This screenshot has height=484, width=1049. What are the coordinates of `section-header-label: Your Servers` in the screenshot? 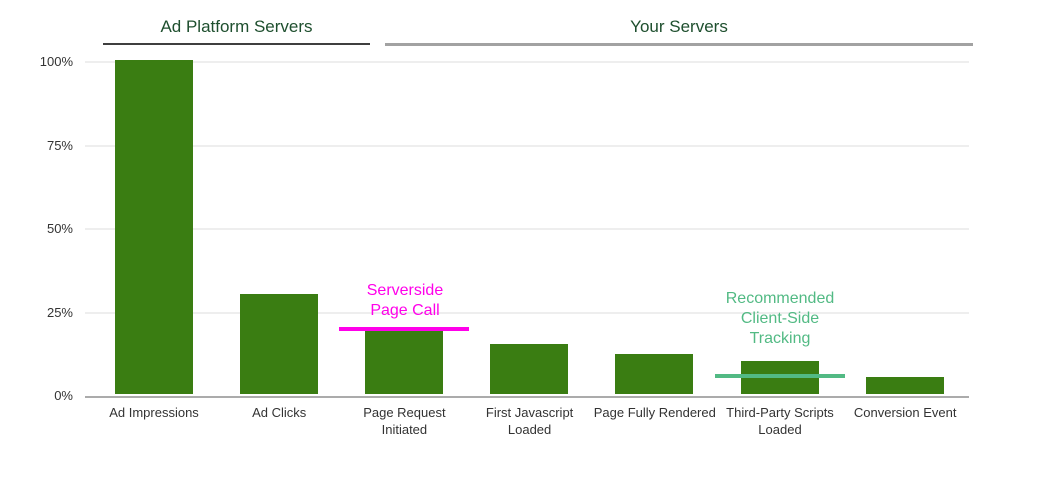 It's located at (679, 26).